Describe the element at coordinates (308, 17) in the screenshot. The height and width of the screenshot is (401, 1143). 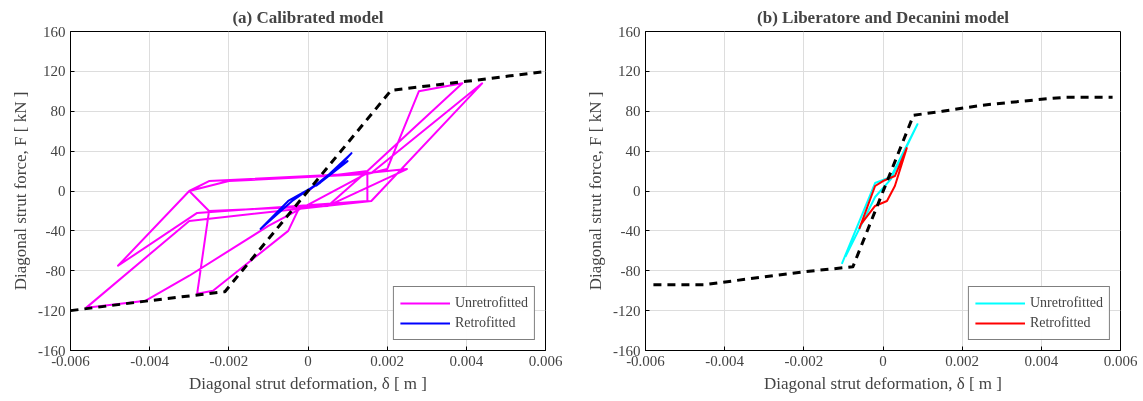
I see `chart-title: (a) Calibrated model` at that location.